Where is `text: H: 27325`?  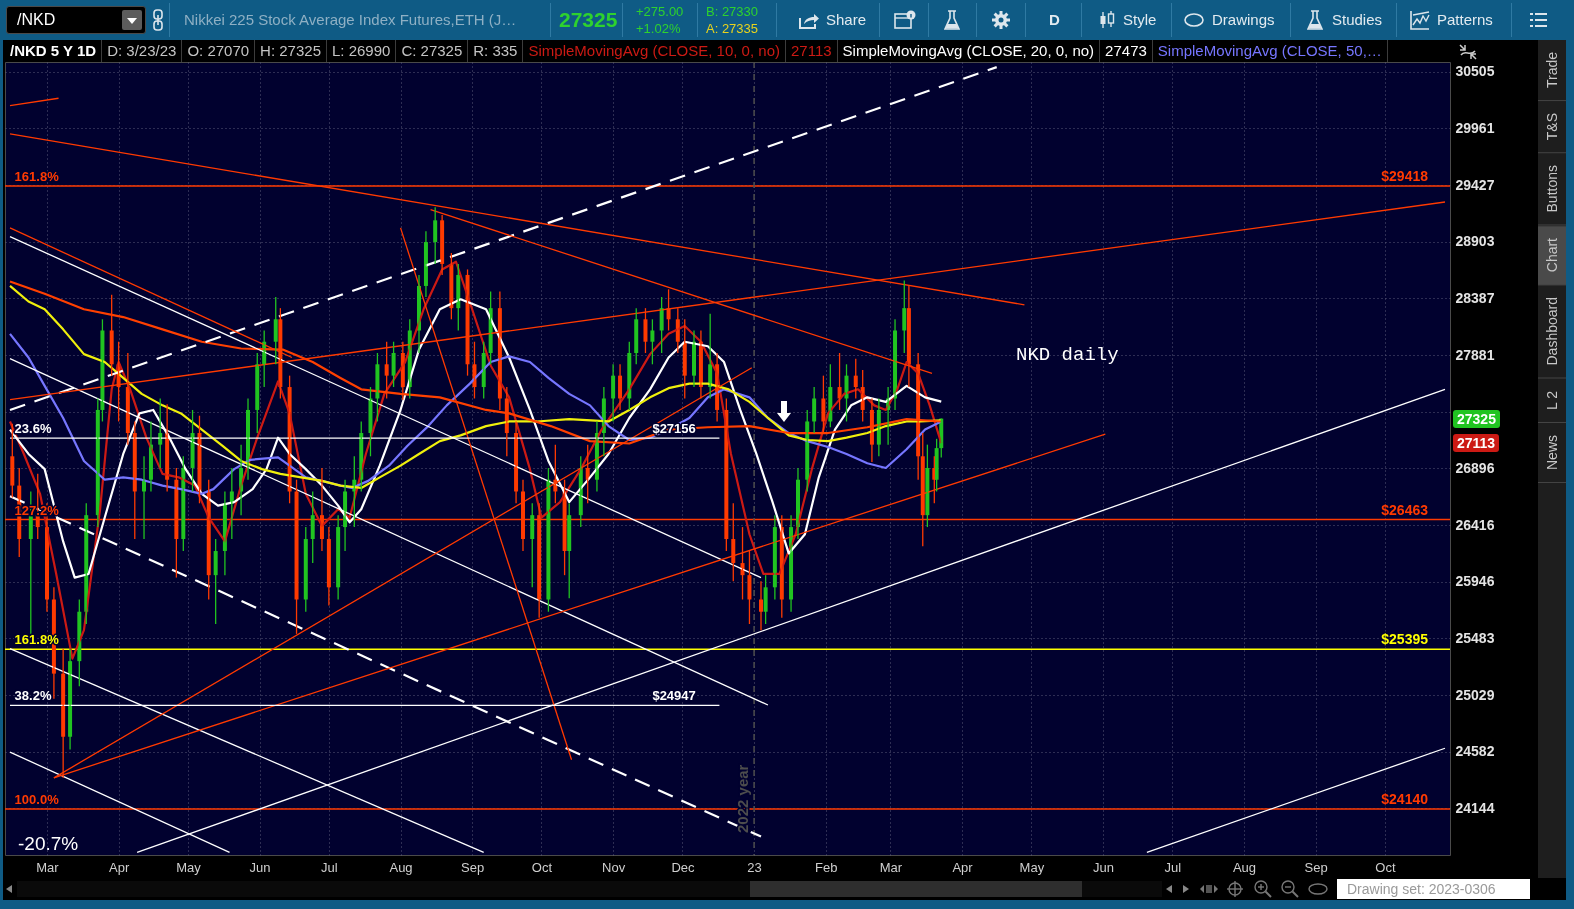 text: H: 27325 is located at coordinates (291, 51).